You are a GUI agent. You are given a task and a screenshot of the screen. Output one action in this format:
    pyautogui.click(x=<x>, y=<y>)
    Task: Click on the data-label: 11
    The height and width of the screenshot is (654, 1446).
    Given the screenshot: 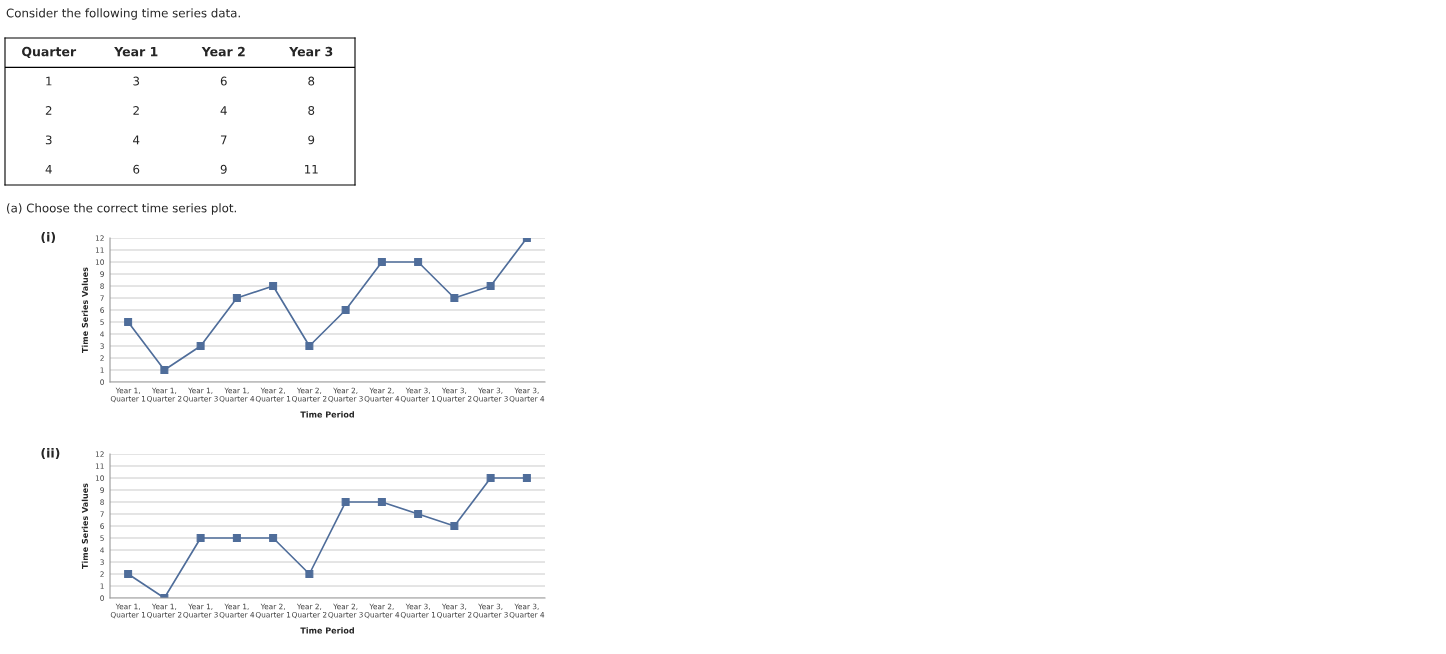 What is the action you would take?
    pyautogui.click(x=311, y=169)
    